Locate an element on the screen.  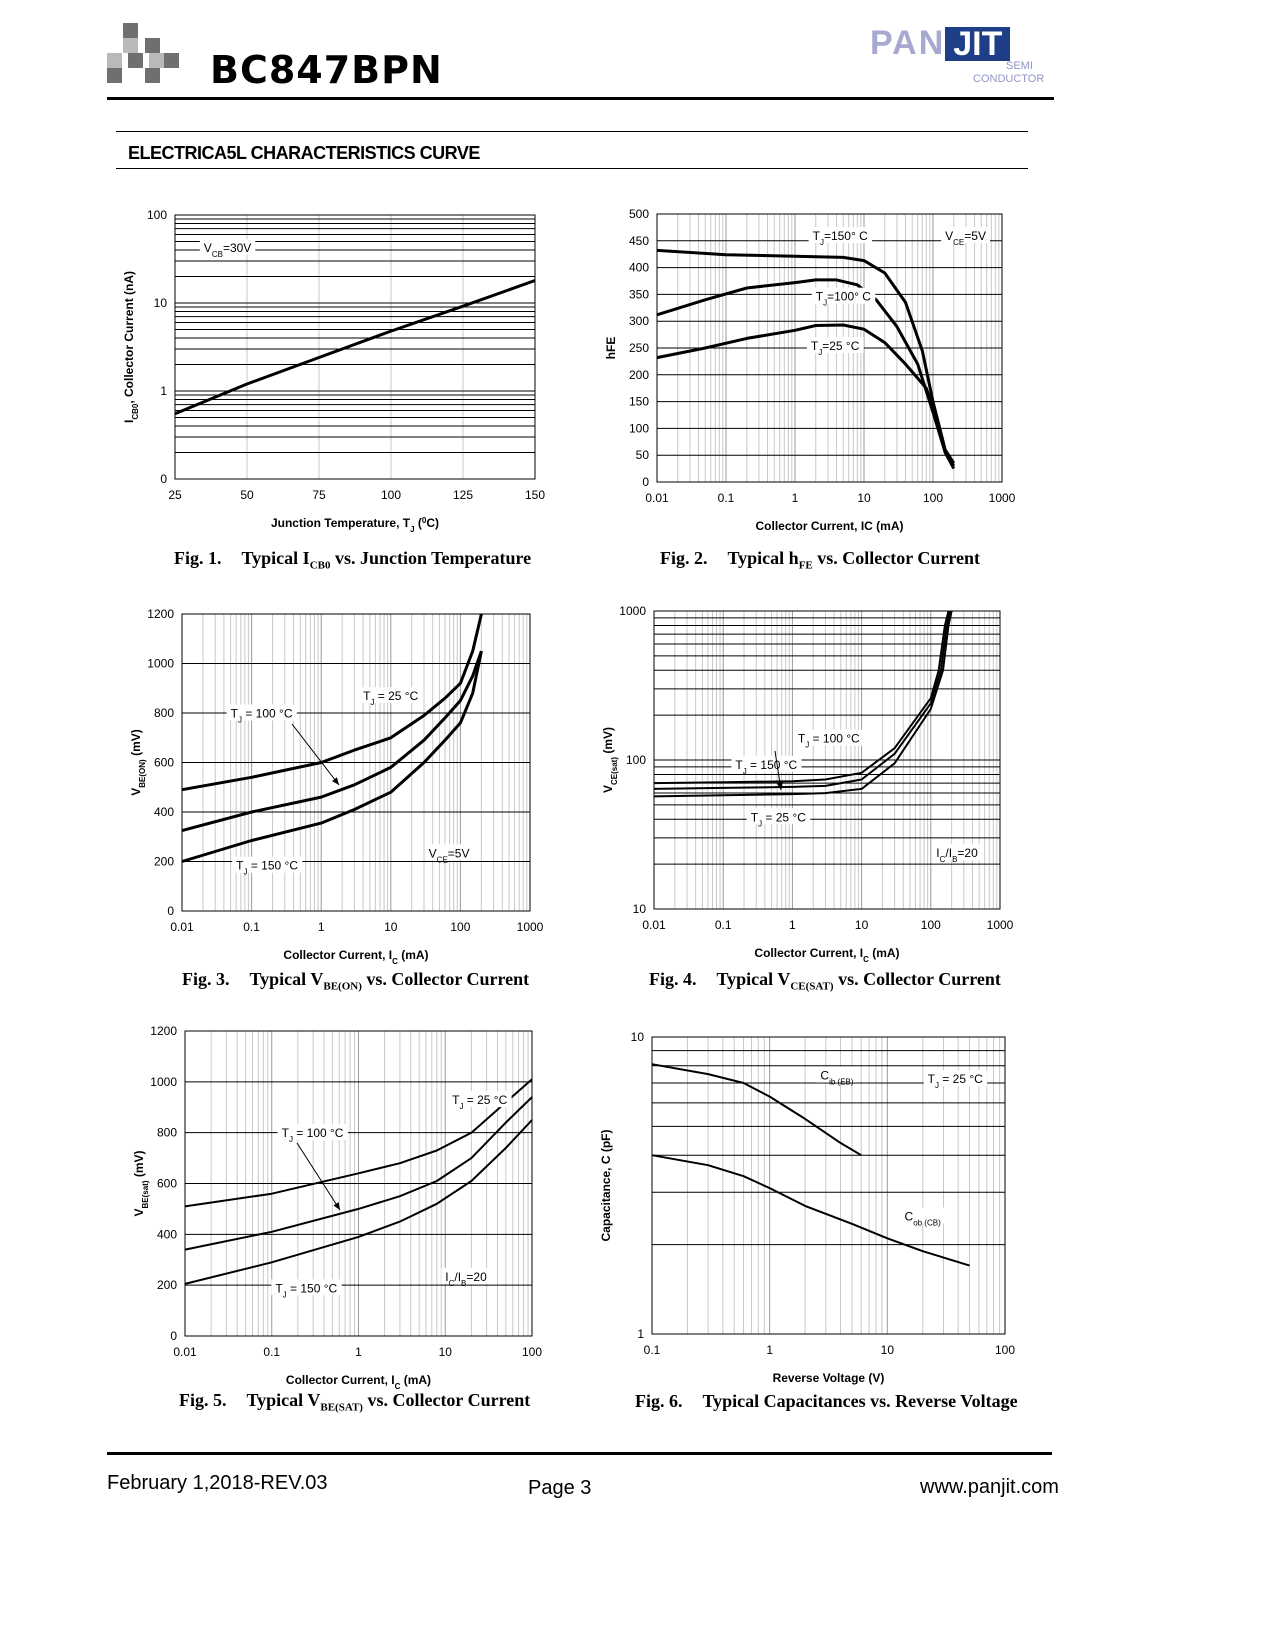
fig3-frame is located at coordinates (356, 762).